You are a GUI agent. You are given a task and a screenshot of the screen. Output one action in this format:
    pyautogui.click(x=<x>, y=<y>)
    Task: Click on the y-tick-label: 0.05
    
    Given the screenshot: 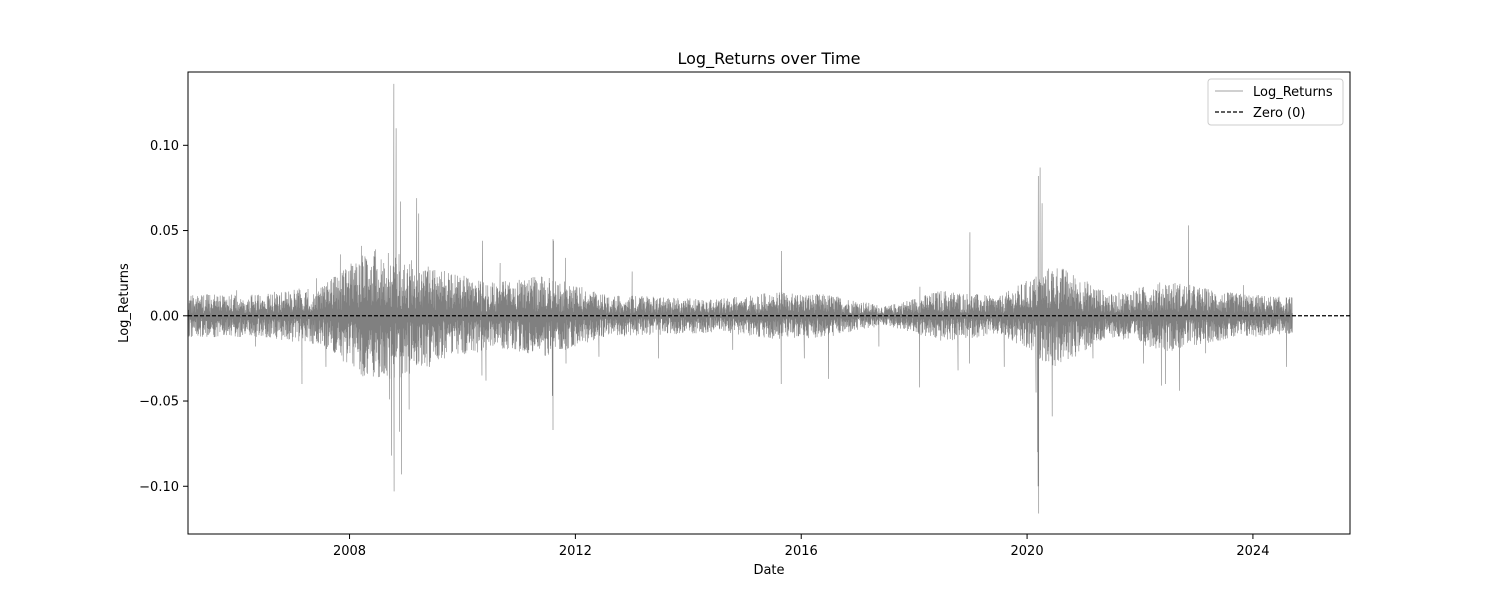 What is the action you would take?
    pyautogui.click(x=164, y=231)
    